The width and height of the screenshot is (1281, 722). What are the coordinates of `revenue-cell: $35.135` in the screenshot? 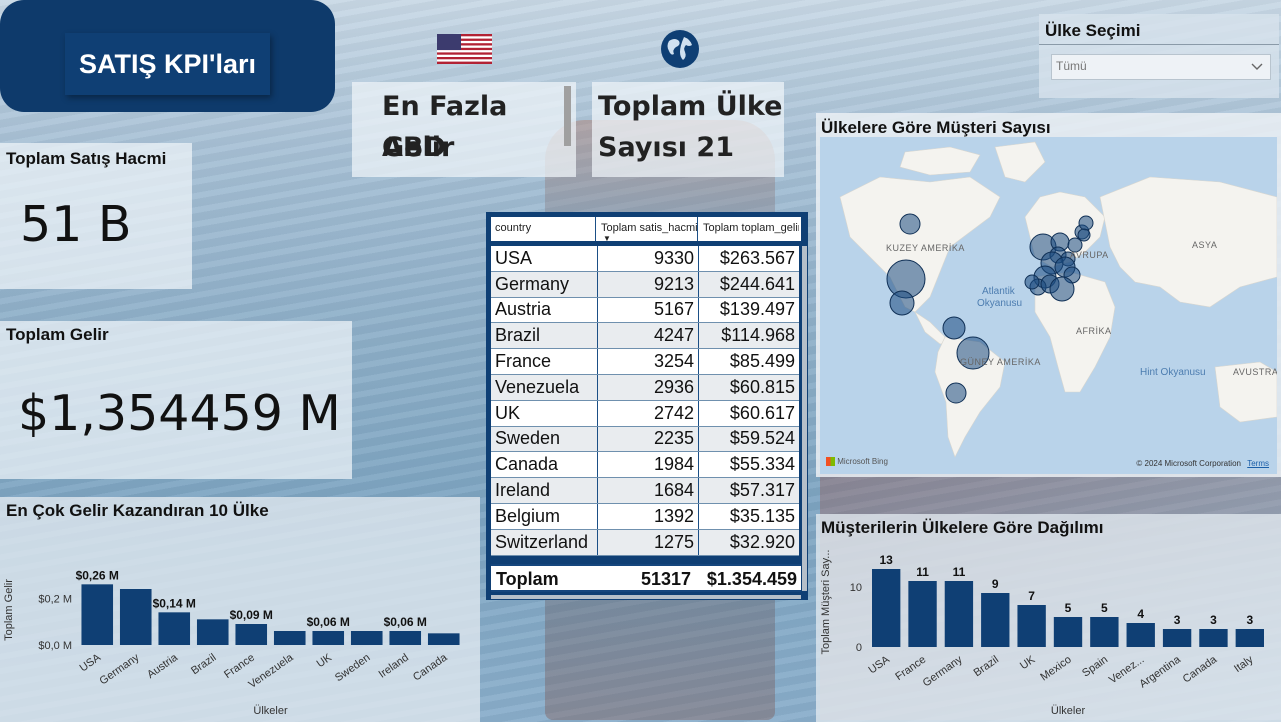 It's located at (748, 516).